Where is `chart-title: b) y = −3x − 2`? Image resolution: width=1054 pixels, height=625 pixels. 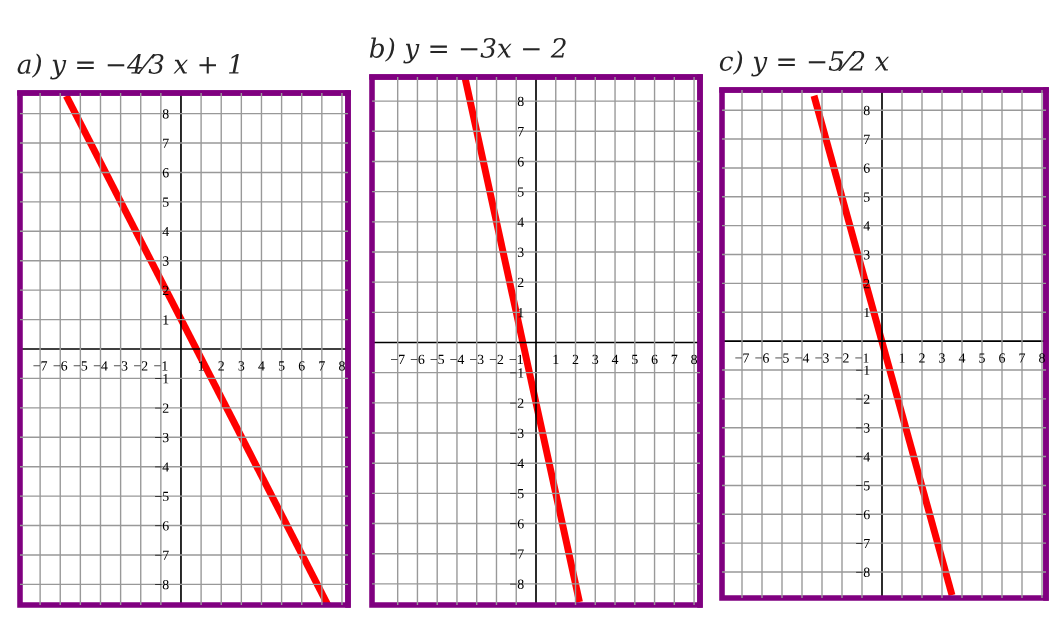
chart-title: b) y = −3x − 2 is located at coordinates (467, 50).